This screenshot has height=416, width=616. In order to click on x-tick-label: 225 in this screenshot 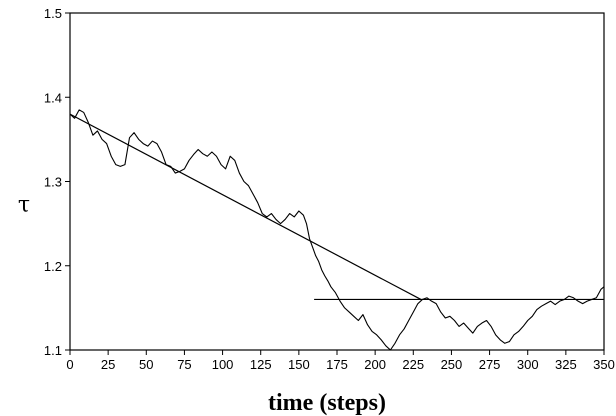, I will do `click(413, 364)`.